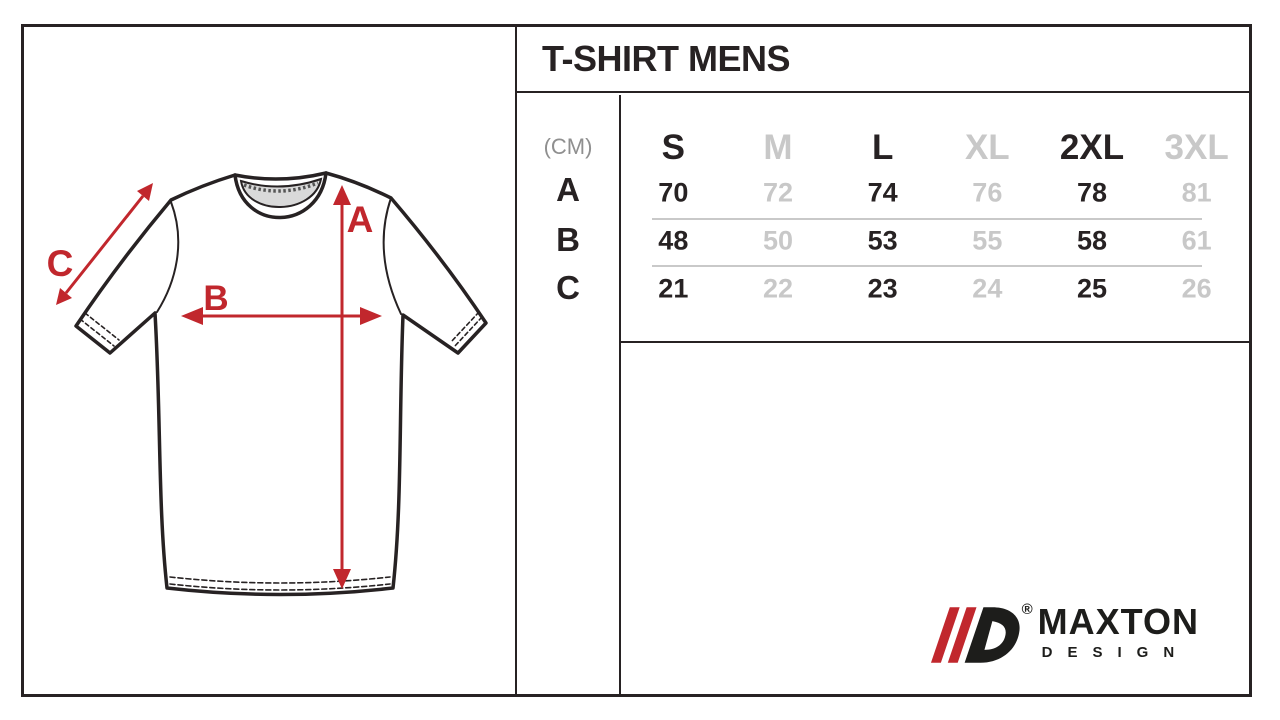 Image resolution: width=1280 pixels, height=720 pixels. What do you see at coordinates (778, 147) in the screenshot?
I see `size-m: M` at bounding box center [778, 147].